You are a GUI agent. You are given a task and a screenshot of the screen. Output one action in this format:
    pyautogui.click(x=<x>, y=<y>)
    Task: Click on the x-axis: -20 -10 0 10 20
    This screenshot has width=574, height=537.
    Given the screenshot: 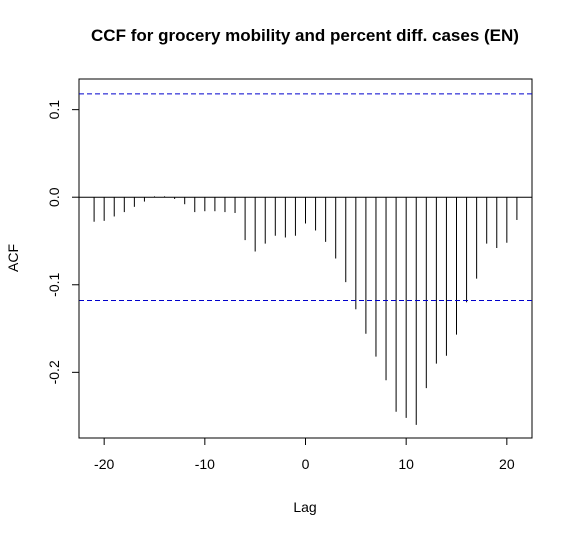 What is the action you would take?
    pyautogui.click(x=304, y=454)
    